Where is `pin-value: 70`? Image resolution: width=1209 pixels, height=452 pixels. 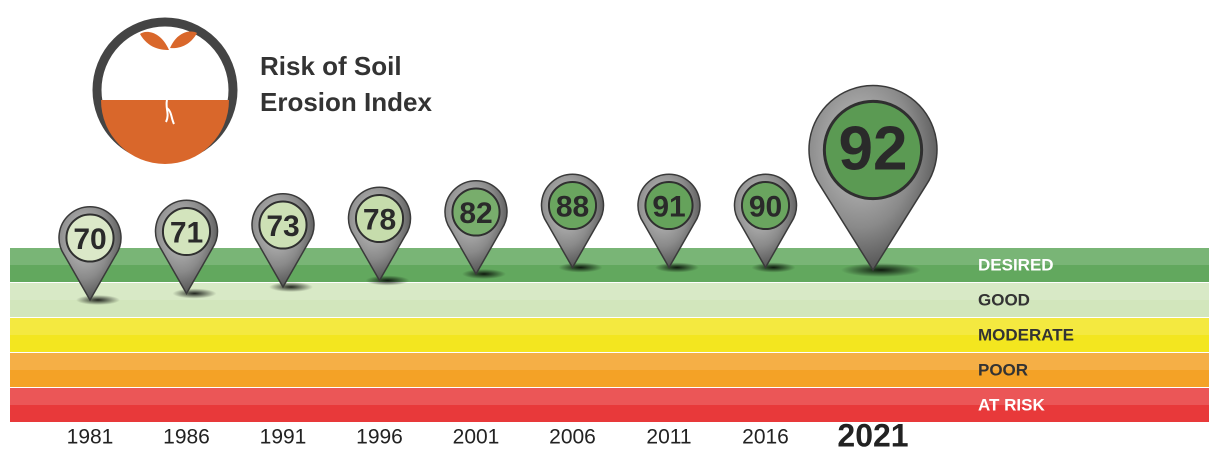
pin-value: 70 is located at coordinates (89, 239).